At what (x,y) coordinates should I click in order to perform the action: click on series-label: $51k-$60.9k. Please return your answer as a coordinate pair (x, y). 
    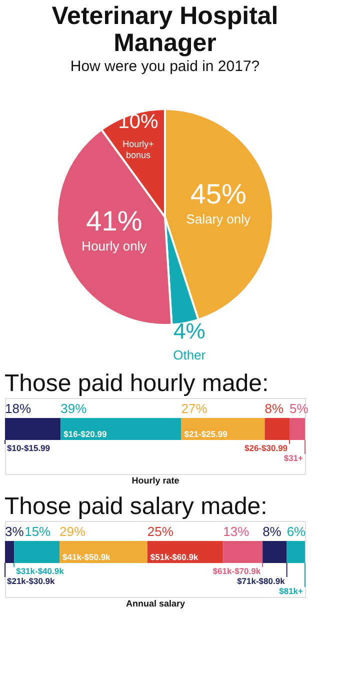
    Looking at the image, I should click on (174, 557).